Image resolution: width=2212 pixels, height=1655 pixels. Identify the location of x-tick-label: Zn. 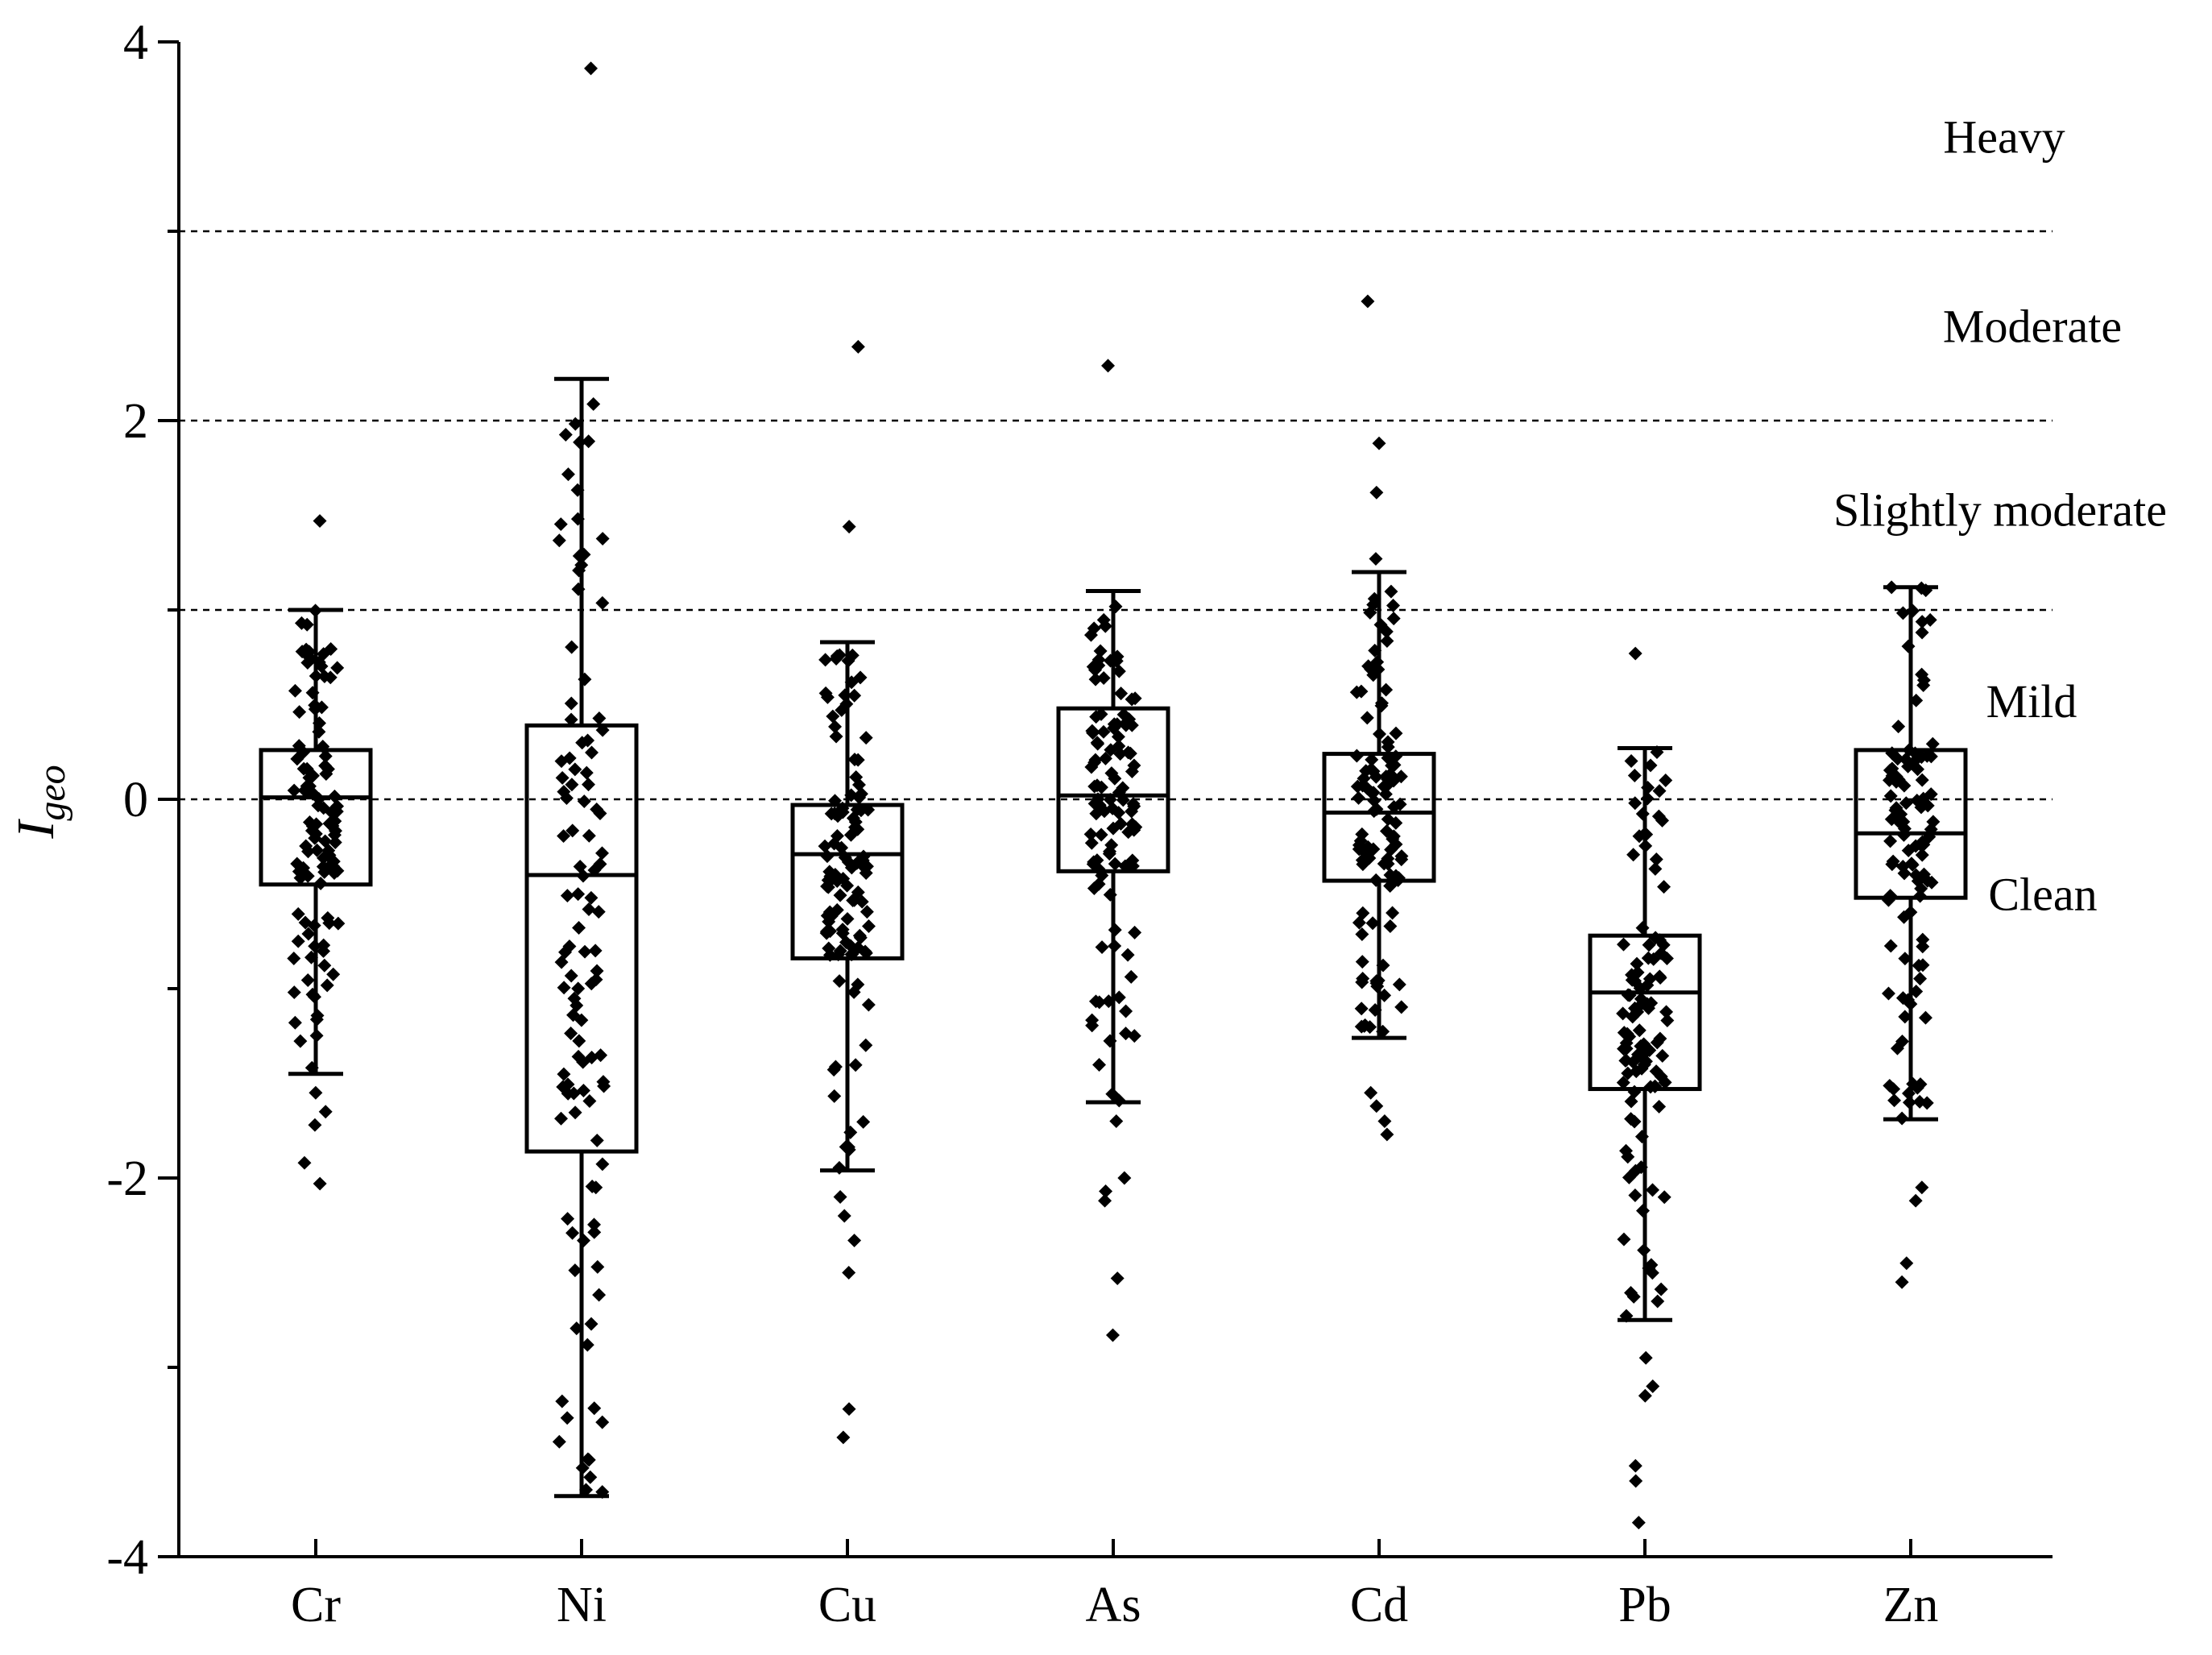
(1911, 1605).